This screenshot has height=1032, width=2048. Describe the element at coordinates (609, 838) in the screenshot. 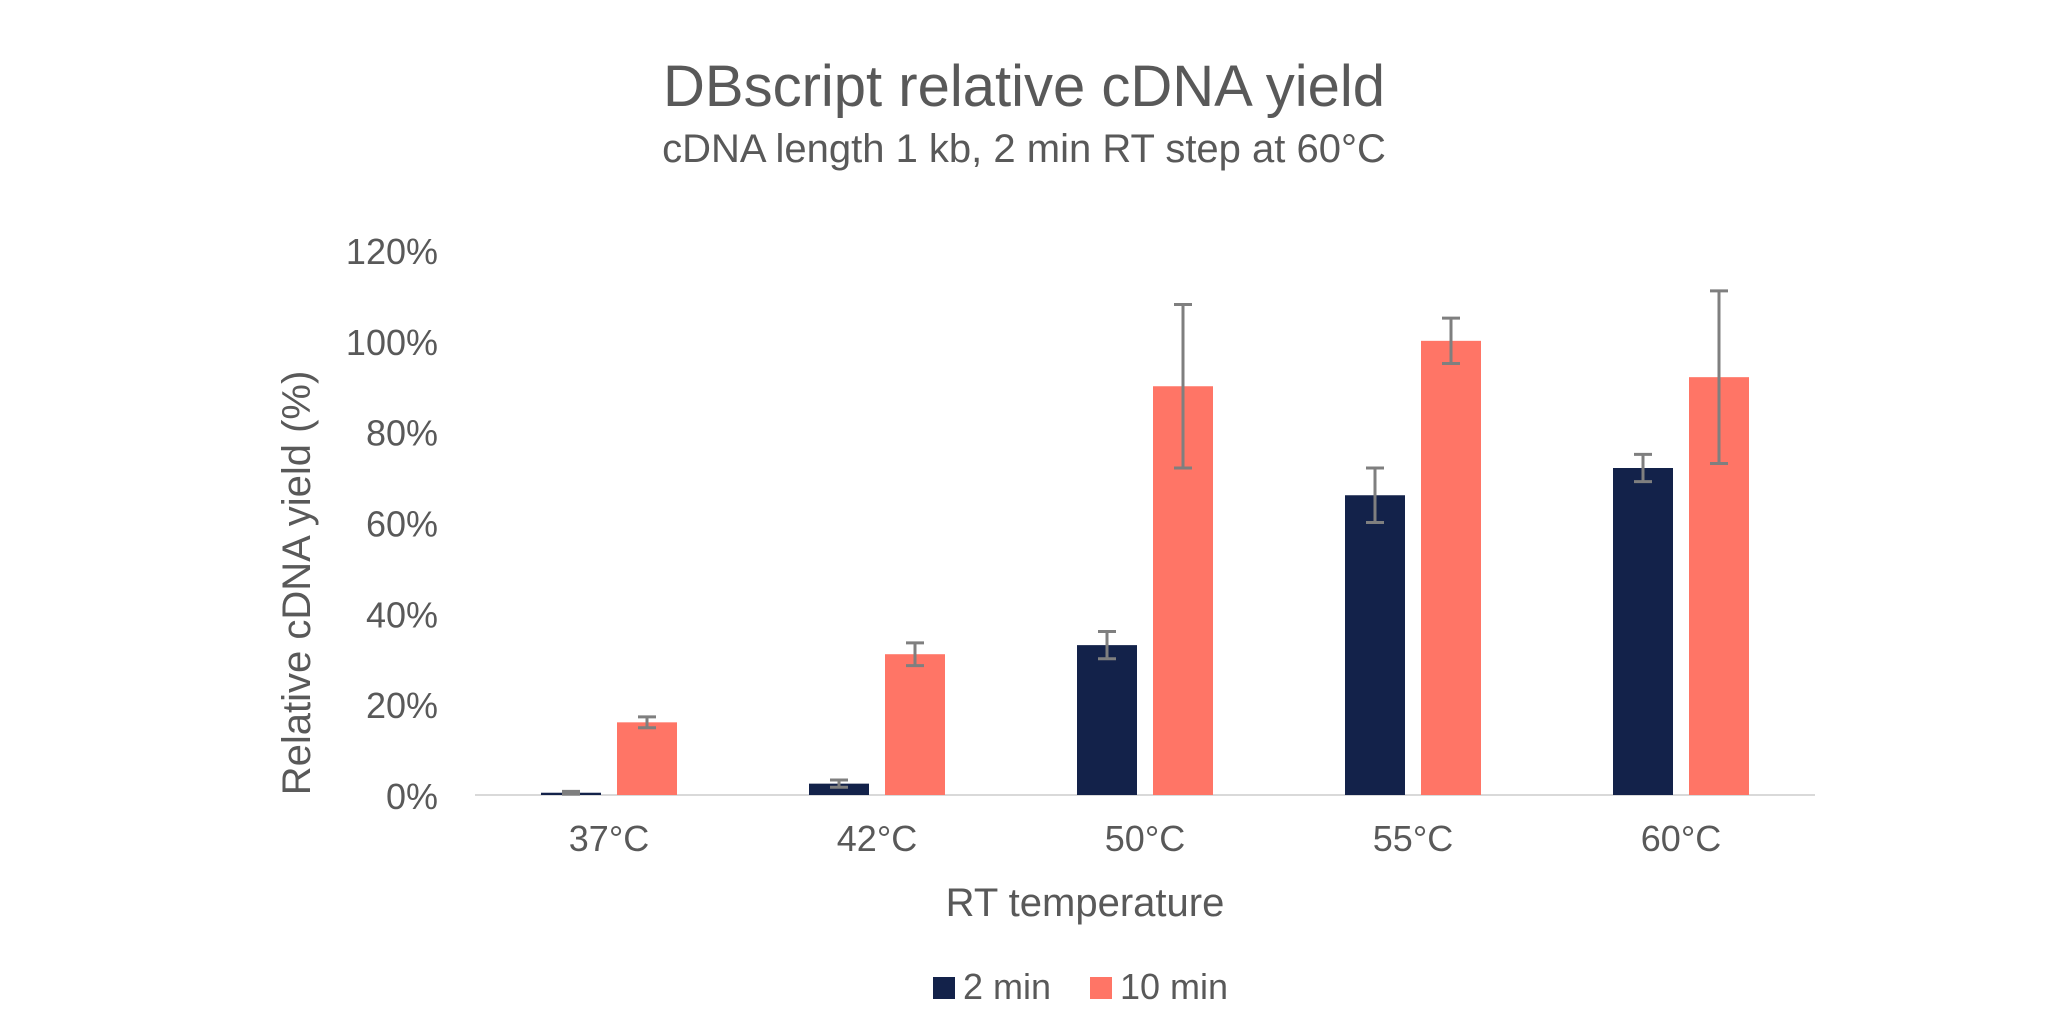

I see `x-tick-label: 37°C` at that location.